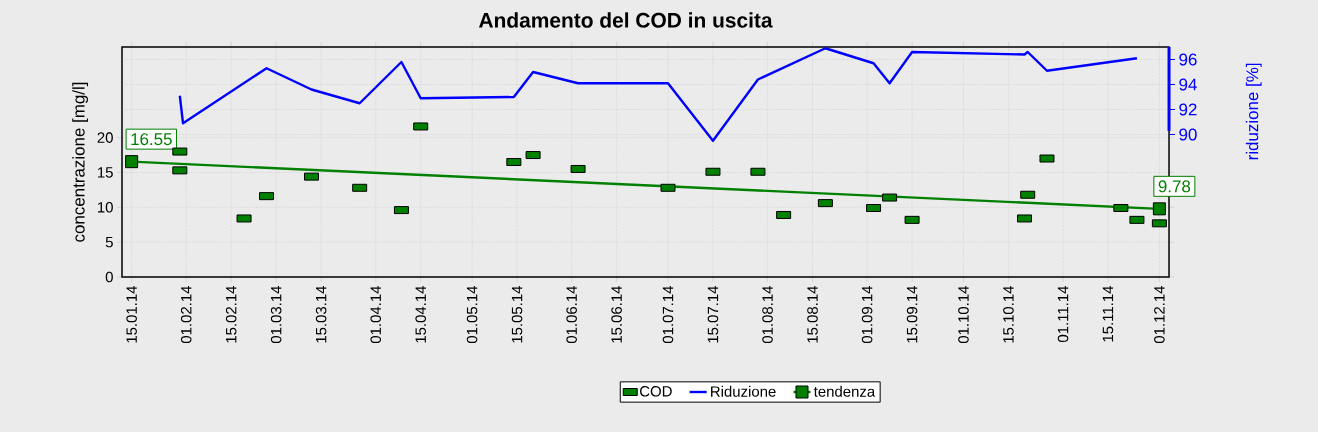 The image size is (1318, 432). What do you see at coordinates (1253, 111) in the screenshot?
I see `y2-axis-title: riduzione [%]` at bounding box center [1253, 111].